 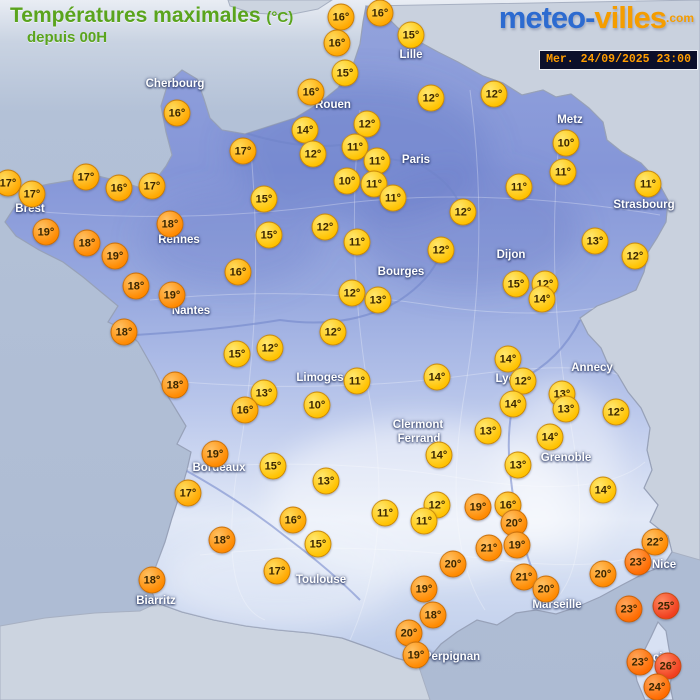 What do you see at coordinates (592, 368) in the screenshot?
I see `city-label: Annecy` at bounding box center [592, 368].